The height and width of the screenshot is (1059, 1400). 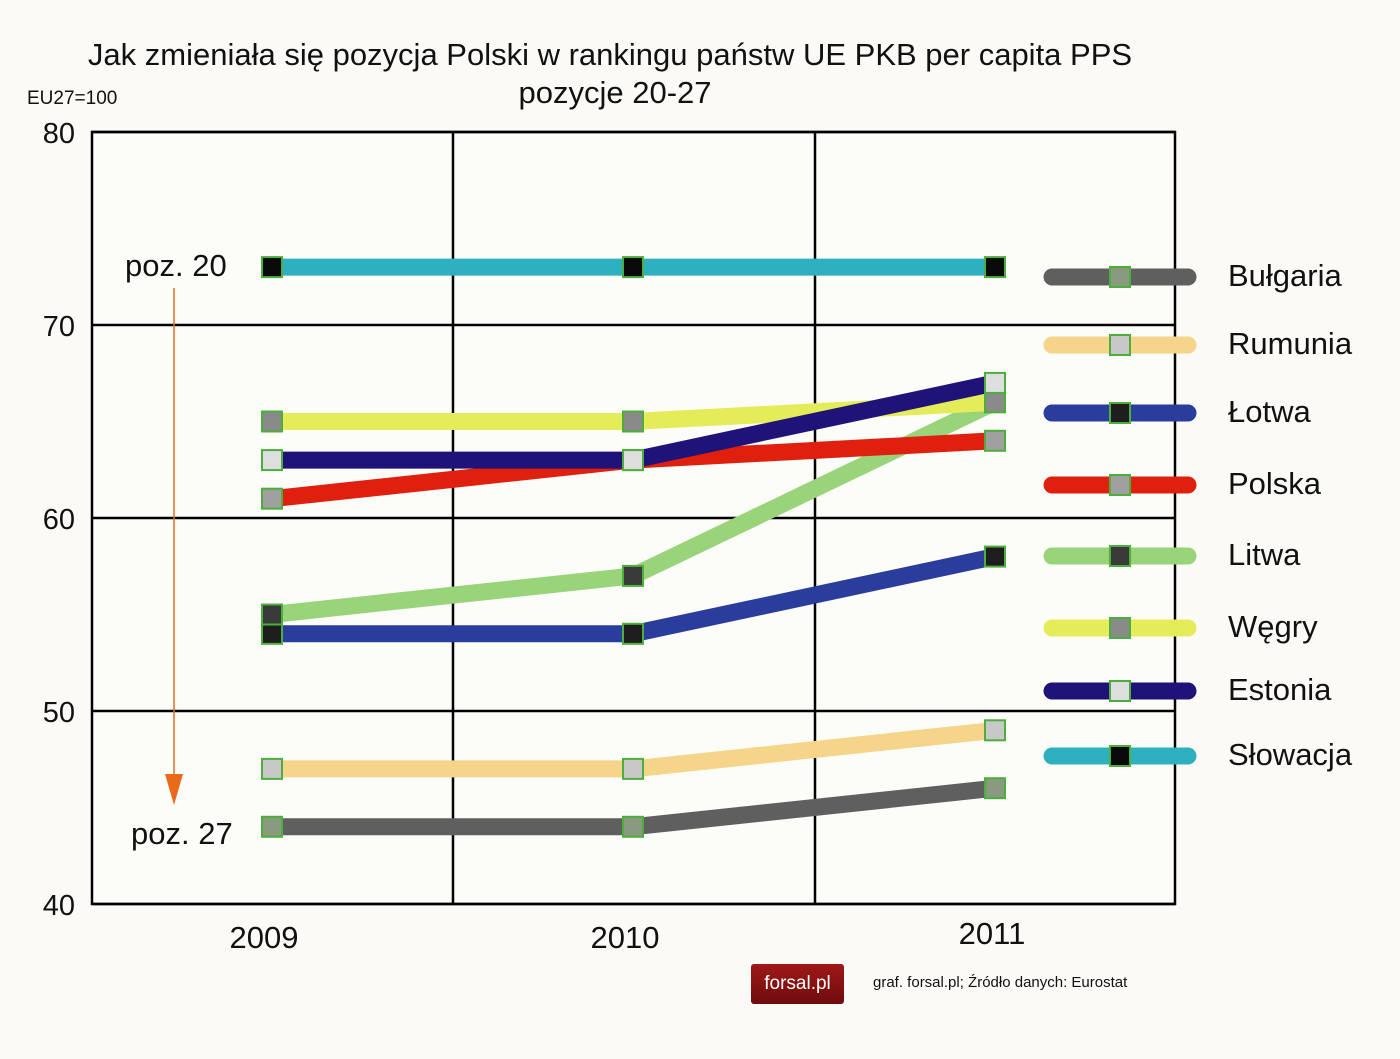 What do you see at coordinates (264, 937) in the screenshot?
I see `x-tick-label: 2009` at bounding box center [264, 937].